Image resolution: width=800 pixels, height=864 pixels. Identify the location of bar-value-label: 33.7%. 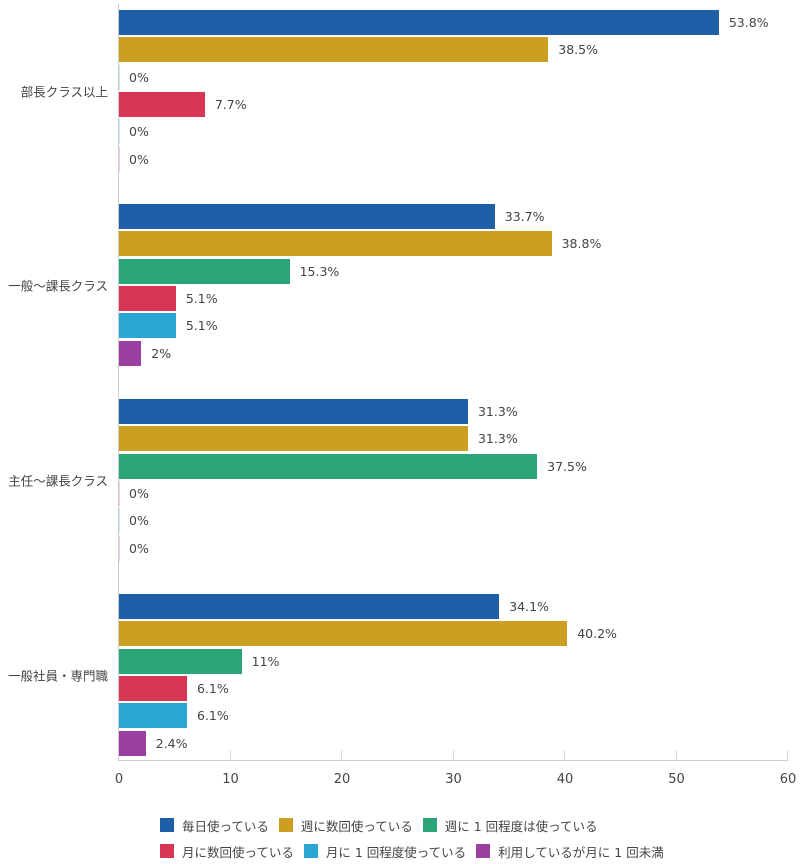
(524, 216).